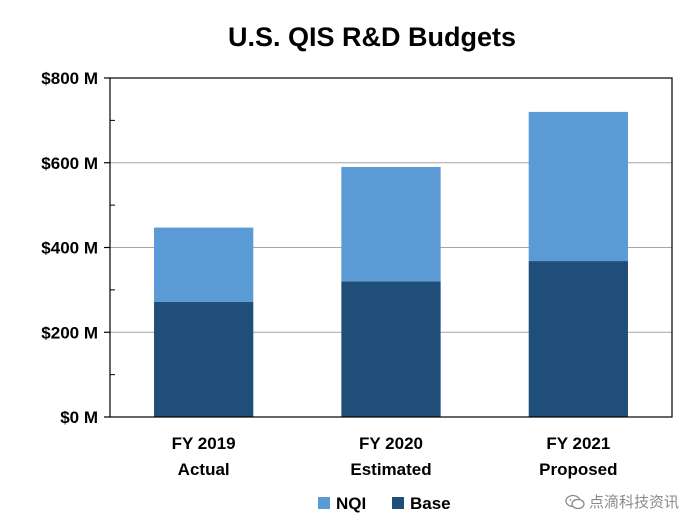 This screenshot has height=516, width=679. What do you see at coordinates (204, 469) in the screenshot?
I see `x-category-label: Actual` at bounding box center [204, 469].